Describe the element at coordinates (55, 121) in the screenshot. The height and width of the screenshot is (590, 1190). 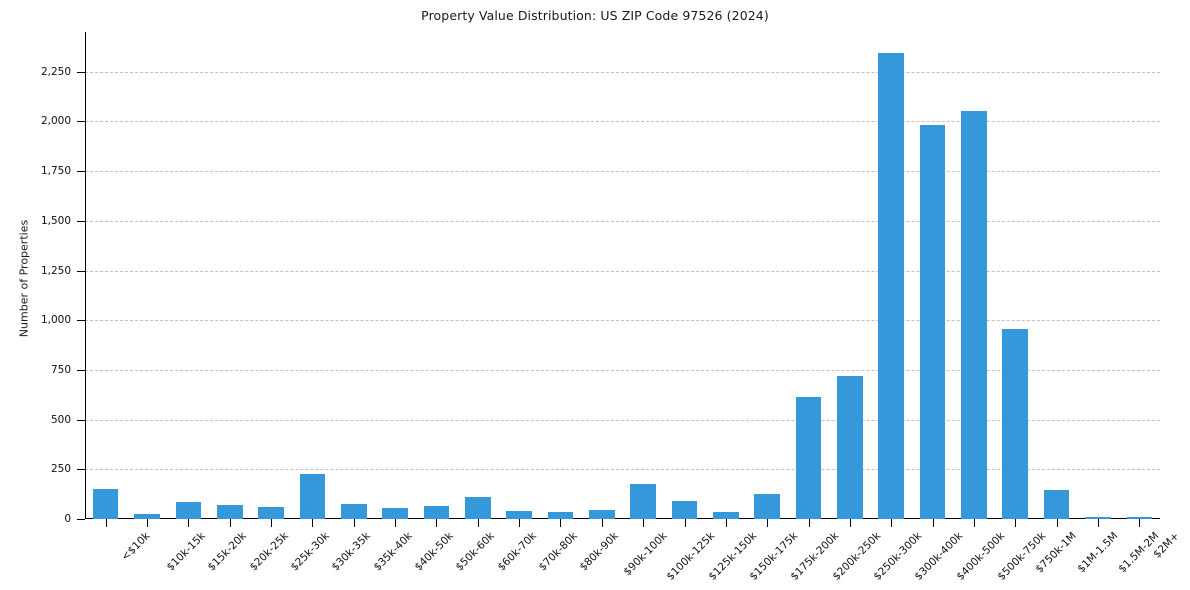
I see `y-axis-tick-label: 2,000` at that location.